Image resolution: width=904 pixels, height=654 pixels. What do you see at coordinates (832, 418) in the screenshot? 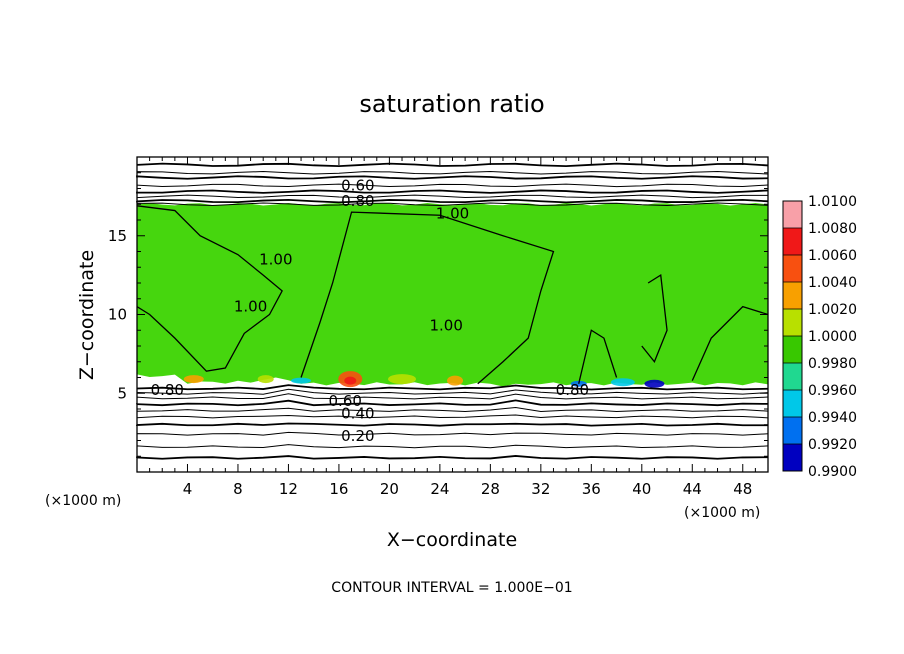
I see `colorbar-label: 0.9940` at bounding box center [832, 418].